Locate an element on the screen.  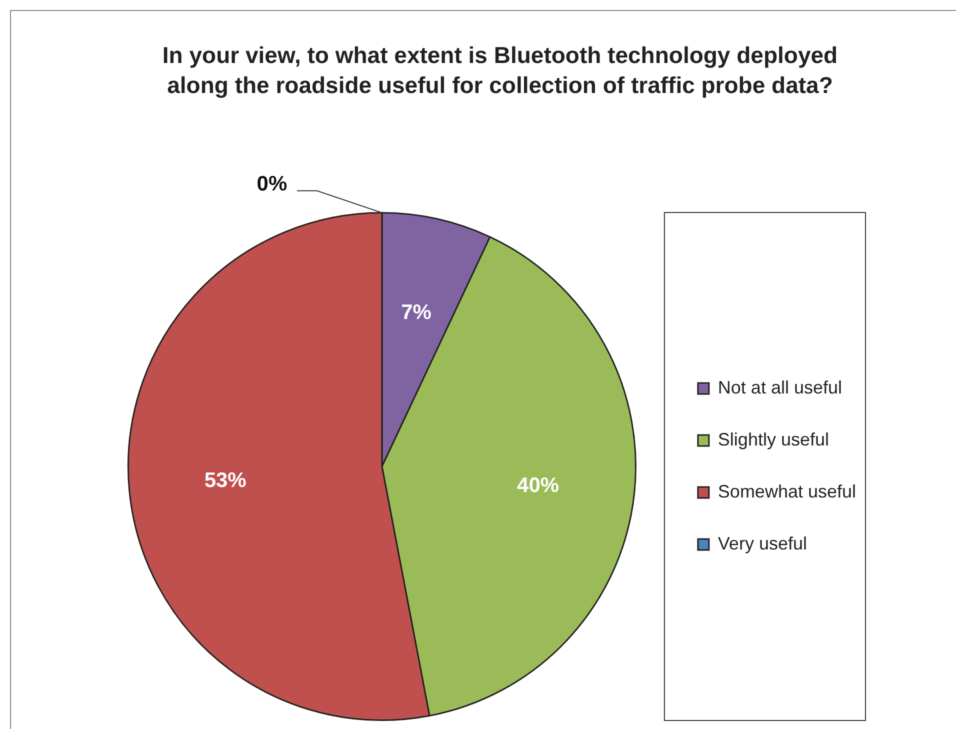
data-label: 53% is located at coordinates (225, 480).